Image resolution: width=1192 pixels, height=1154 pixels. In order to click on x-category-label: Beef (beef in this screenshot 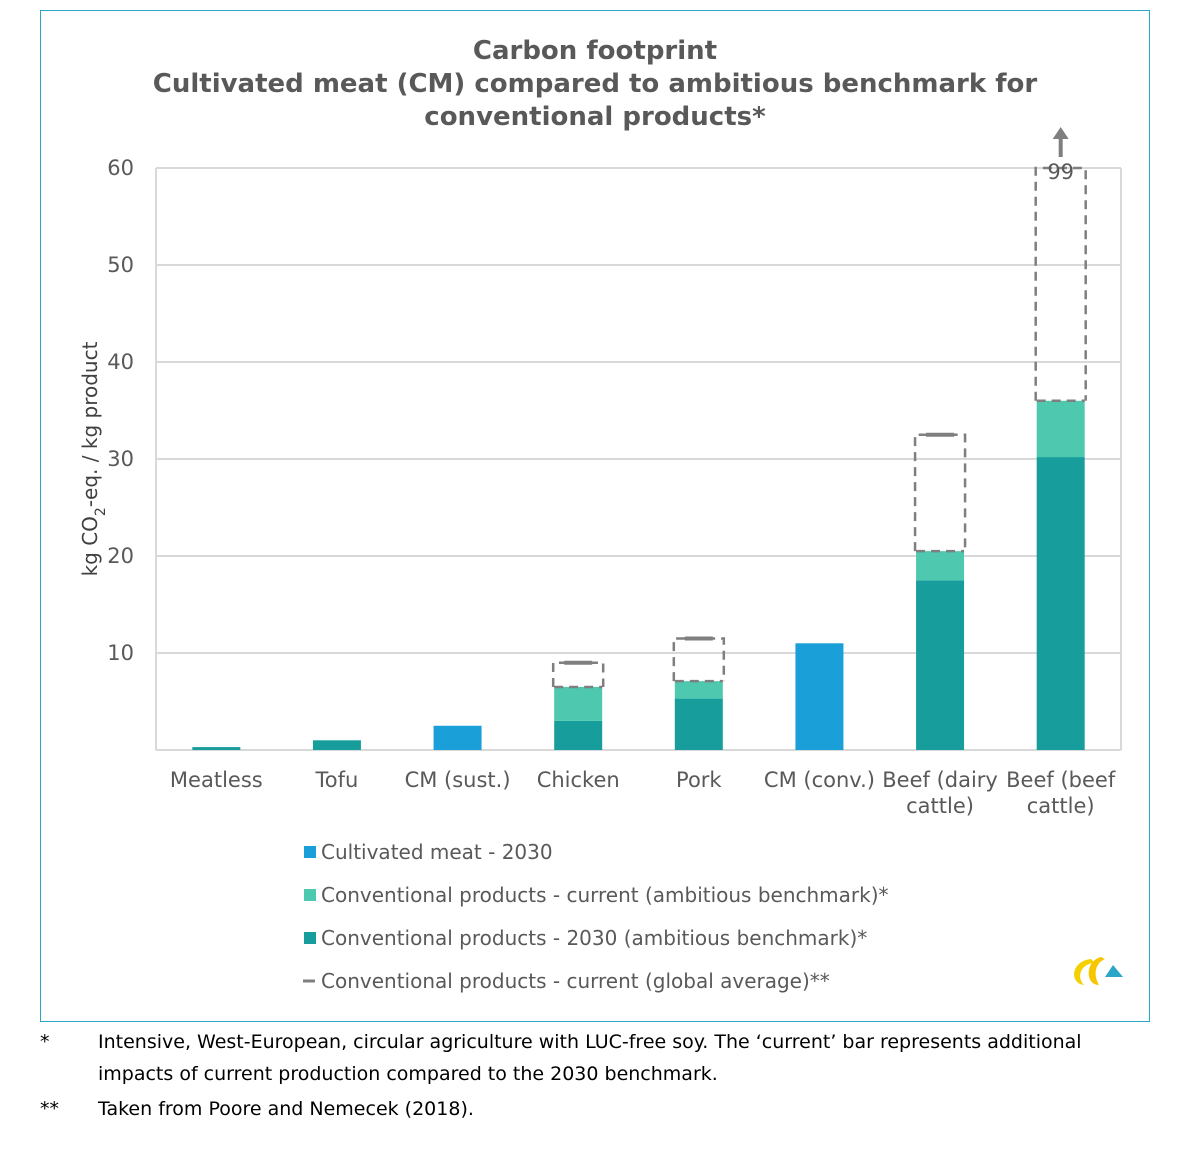, I will do `click(1061, 780)`.